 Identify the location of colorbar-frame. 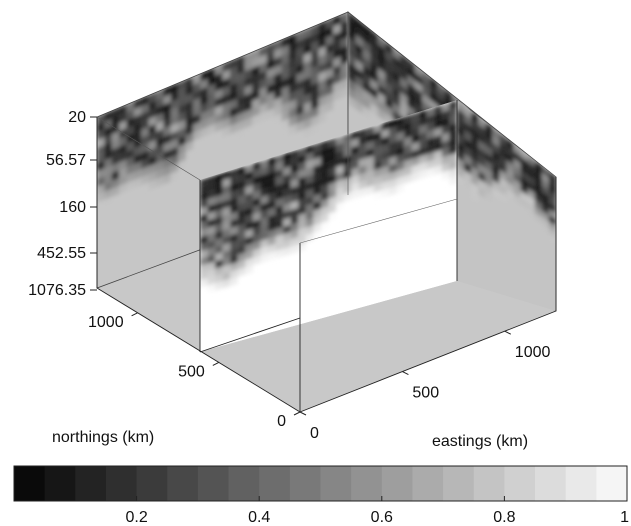
(320, 483).